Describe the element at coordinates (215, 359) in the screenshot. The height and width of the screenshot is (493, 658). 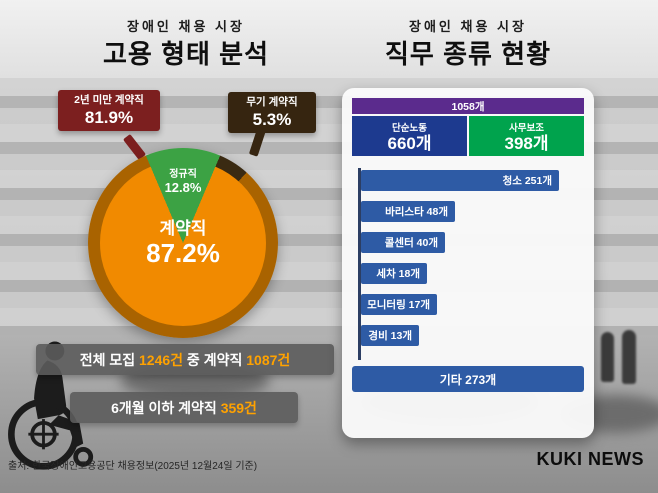
I see `stat-text-part: 중 계약직` at that location.